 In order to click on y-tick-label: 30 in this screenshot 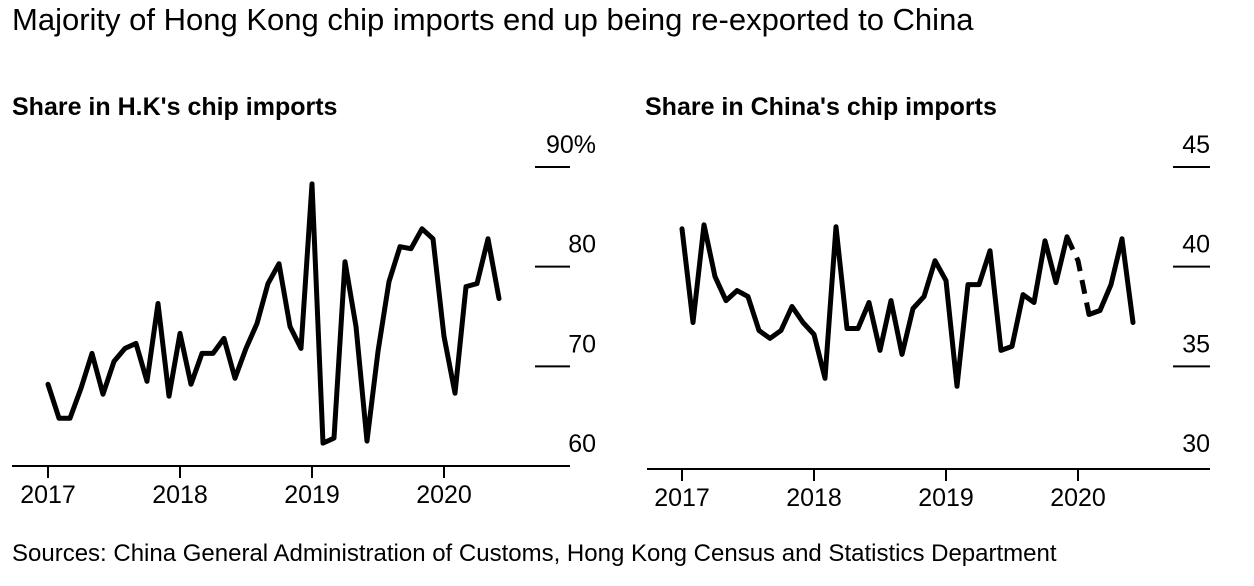, I will do `click(1196, 444)`.